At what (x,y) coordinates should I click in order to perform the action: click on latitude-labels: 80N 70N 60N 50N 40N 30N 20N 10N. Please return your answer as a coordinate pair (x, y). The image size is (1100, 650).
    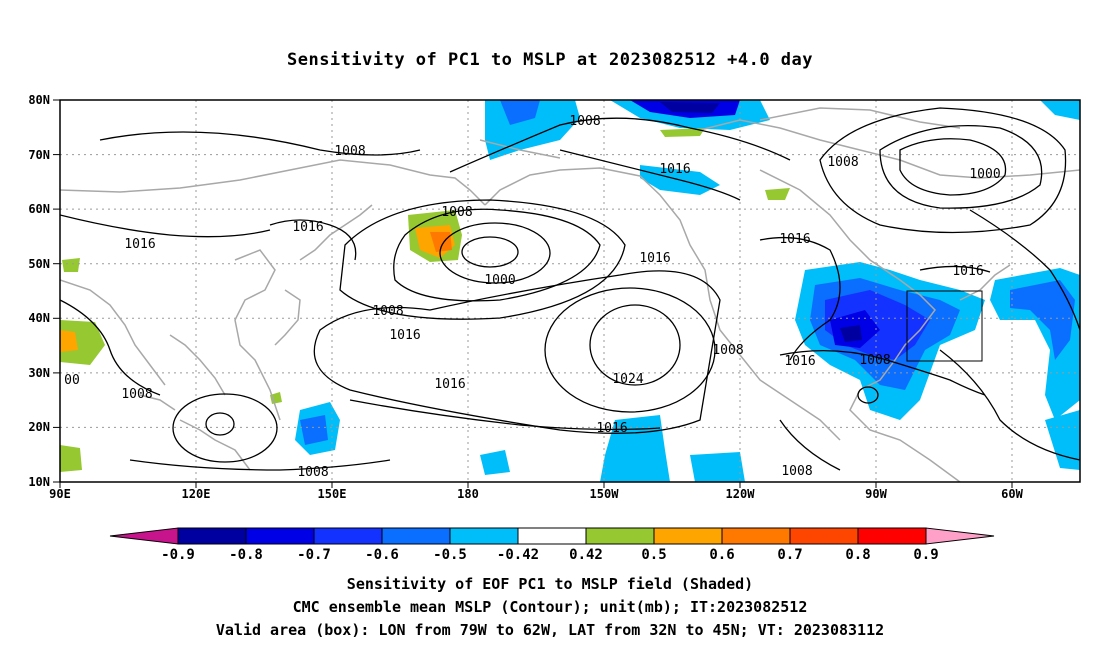
    Looking at the image, I should click on (39, 291).